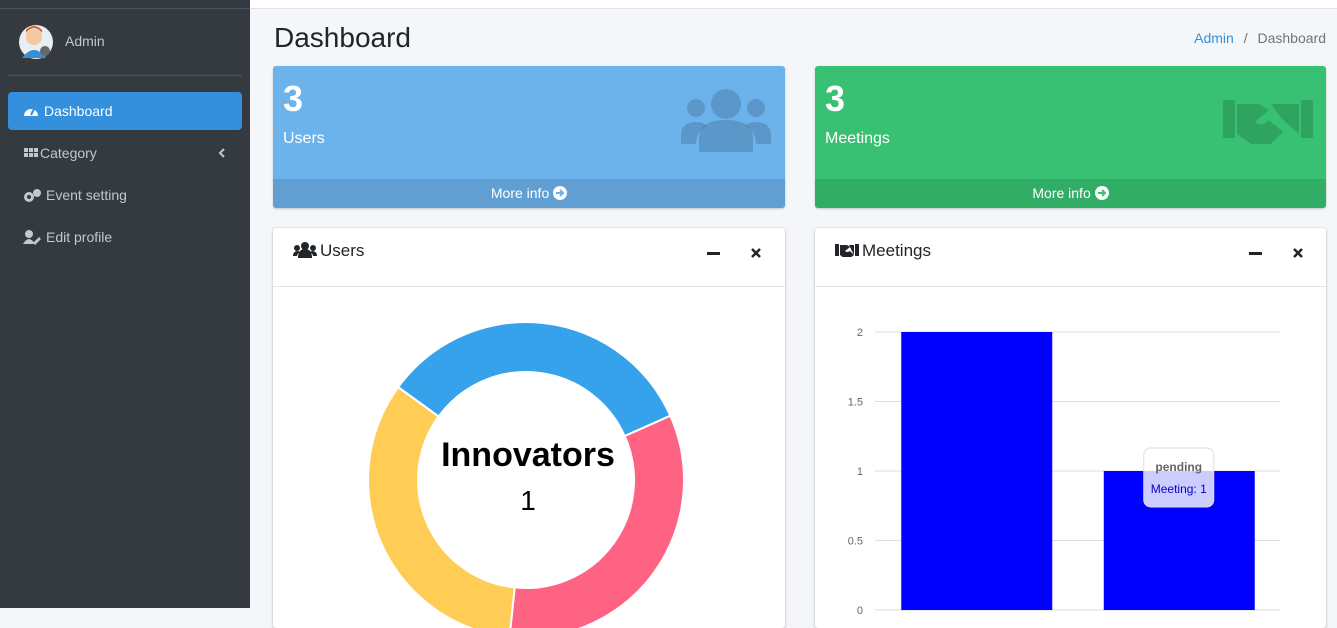  I want to click on nav-label: Dashboard, so click(78, 111).